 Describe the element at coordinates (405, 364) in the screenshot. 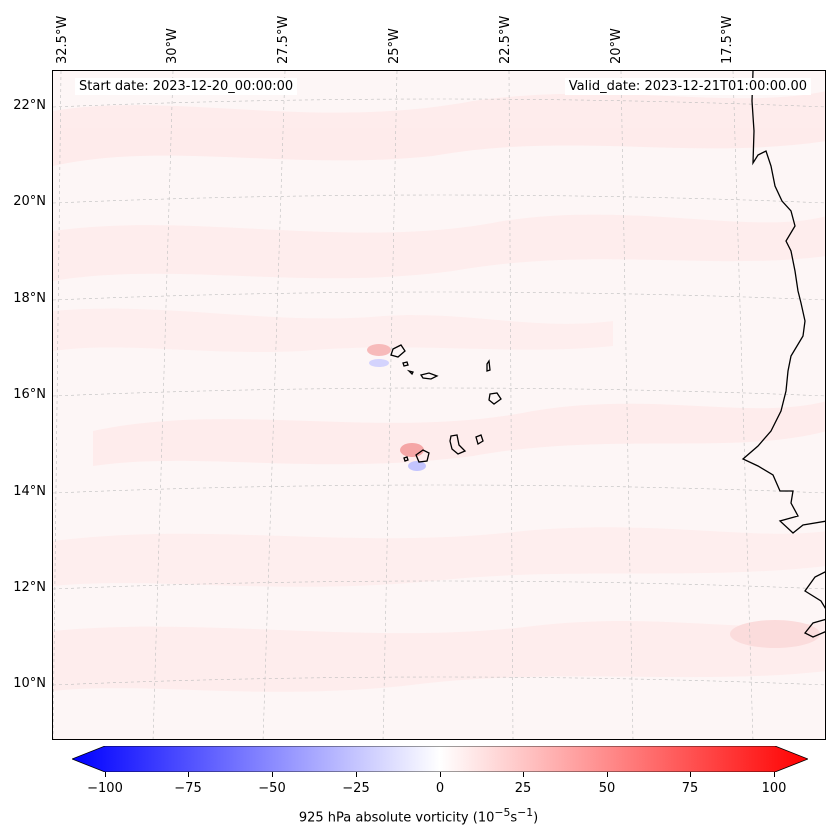

I see `island-sao-vicente` at that location.